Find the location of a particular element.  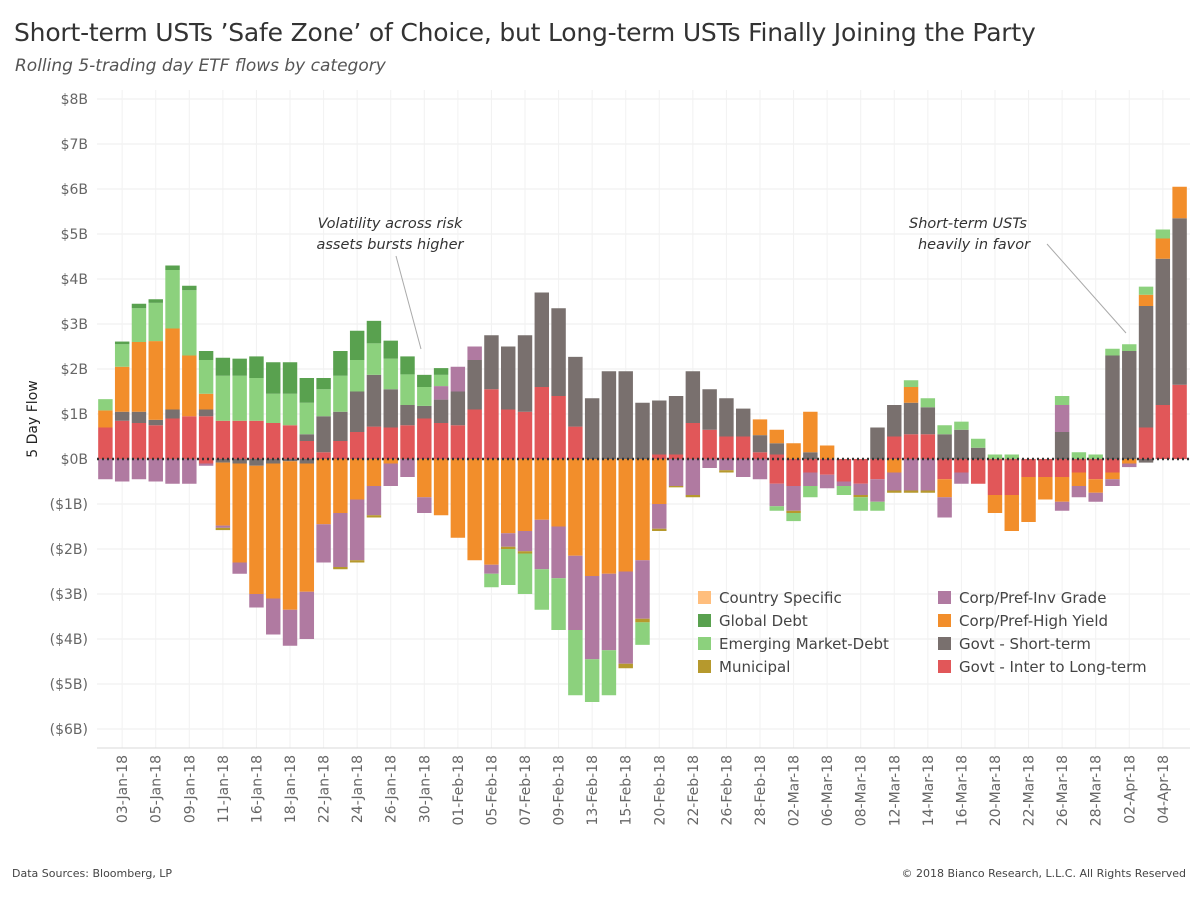

legend-label: Emerging Market-Debt is located at coordinates (804, 644).